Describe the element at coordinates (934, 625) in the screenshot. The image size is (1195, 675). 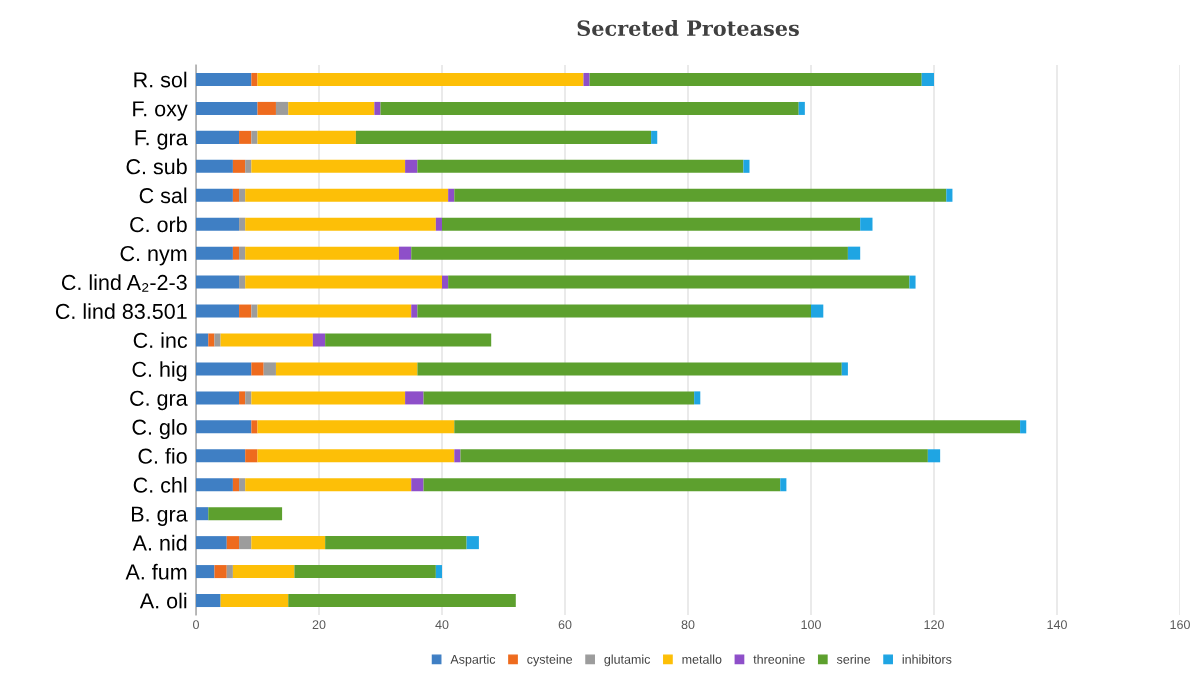
I see `x-tick-label: 120` at that location.